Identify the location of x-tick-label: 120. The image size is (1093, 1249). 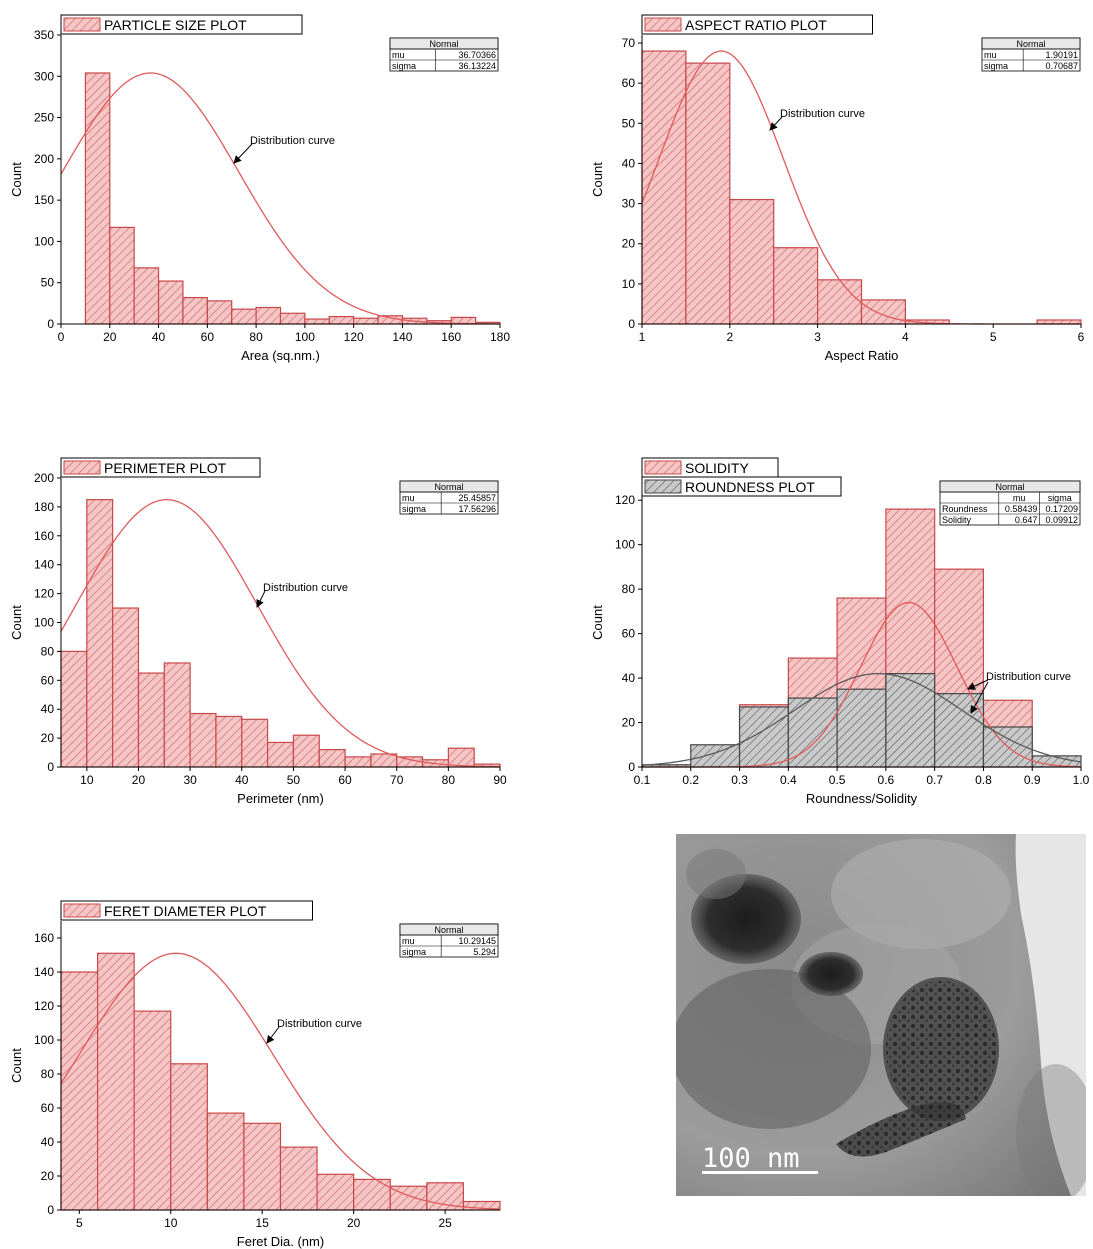
(354, 337).